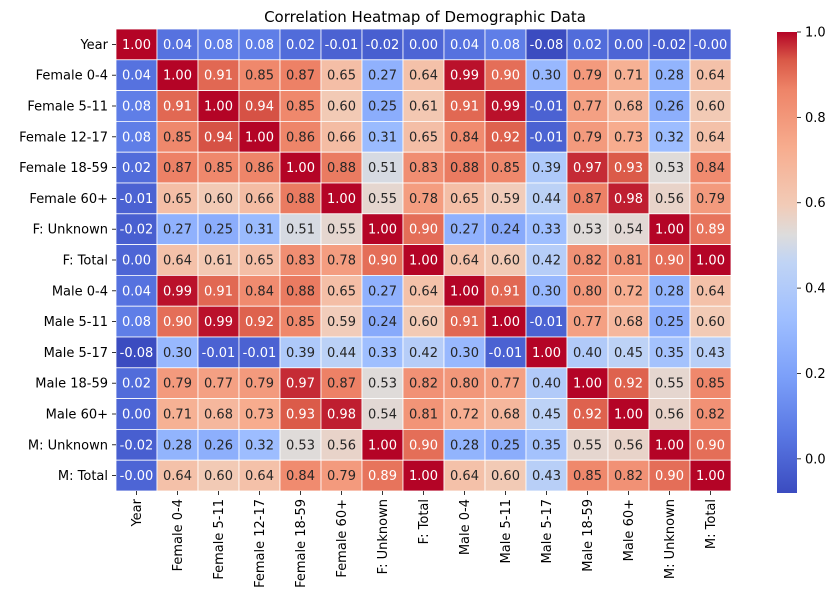 The image size is (838, 611). I want to click on cell-value-label: 0.61, so click(218, 261).